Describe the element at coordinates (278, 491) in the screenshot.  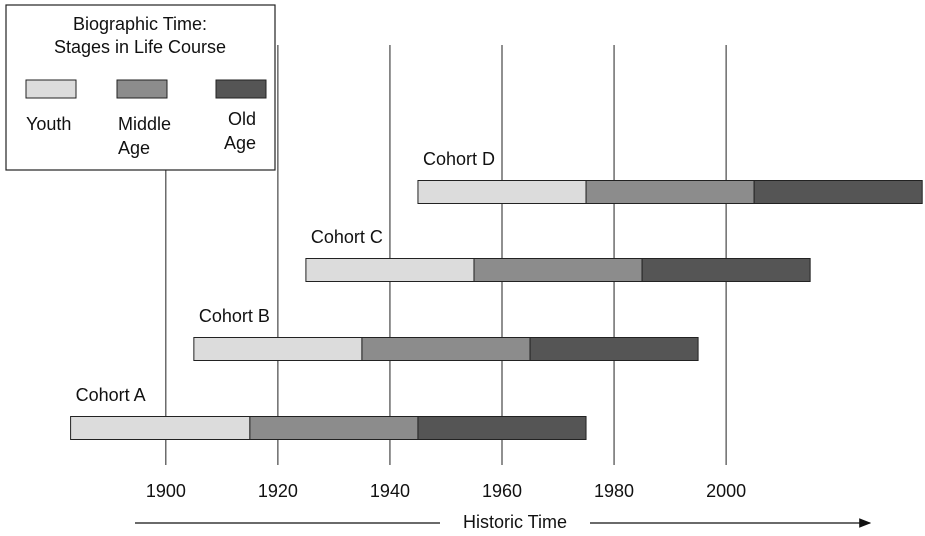
I see `x-tick-label: 1920` at that location.